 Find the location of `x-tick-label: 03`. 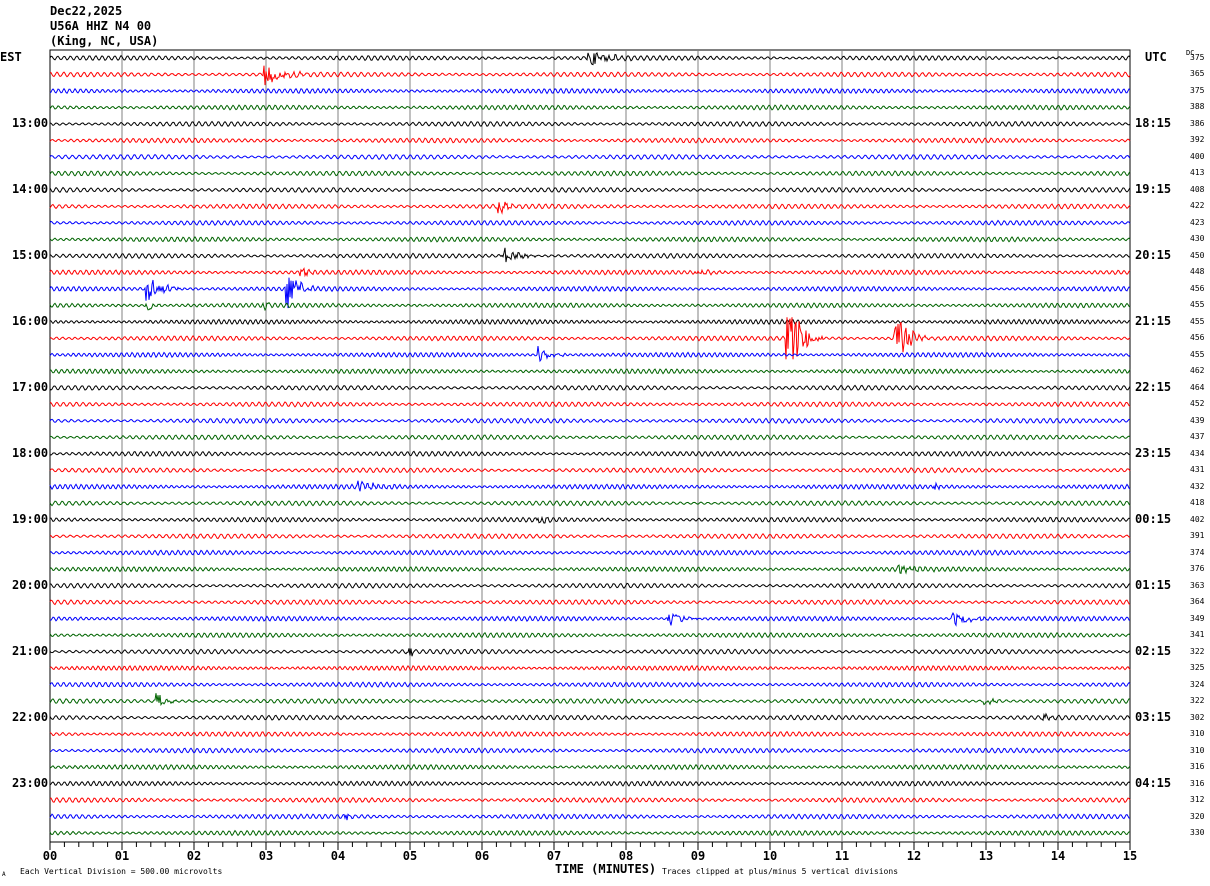

x-tick-label: 03 is located at coordinates (266, 856).